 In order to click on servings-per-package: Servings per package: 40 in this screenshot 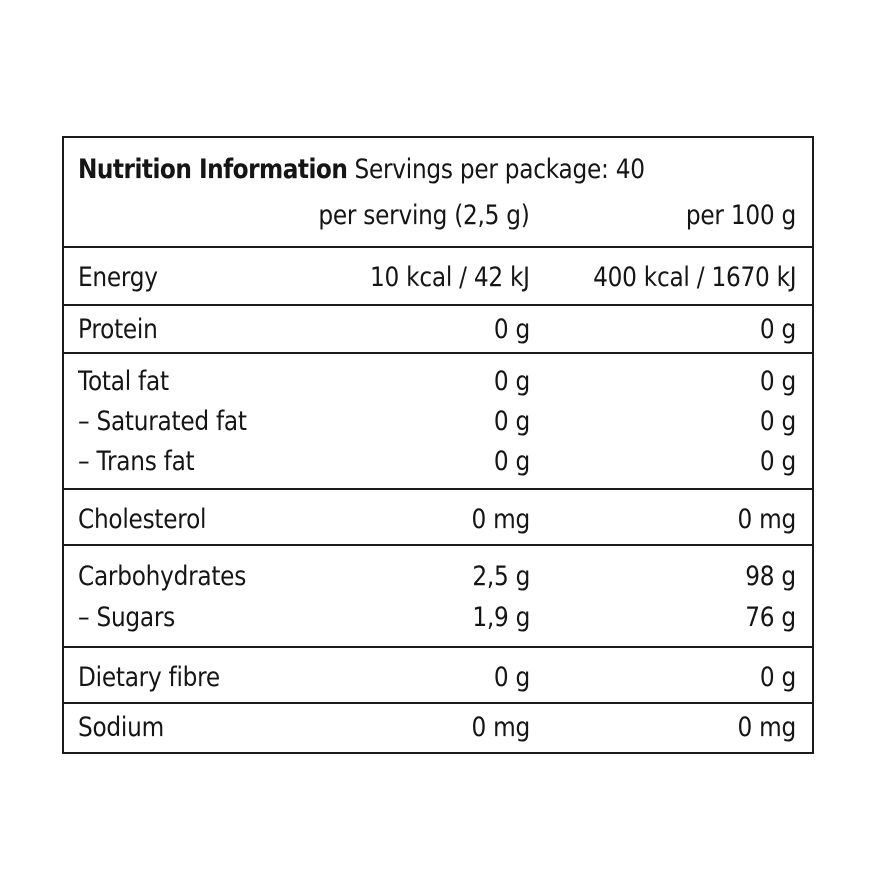, I will do `click(499, 169)`.